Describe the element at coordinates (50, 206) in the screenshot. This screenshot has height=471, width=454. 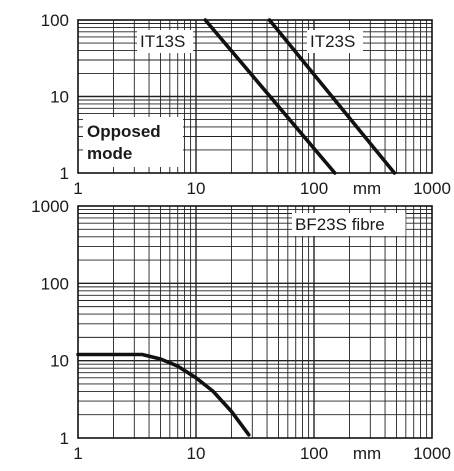
I see `y-tick-label: 1000` at that location.